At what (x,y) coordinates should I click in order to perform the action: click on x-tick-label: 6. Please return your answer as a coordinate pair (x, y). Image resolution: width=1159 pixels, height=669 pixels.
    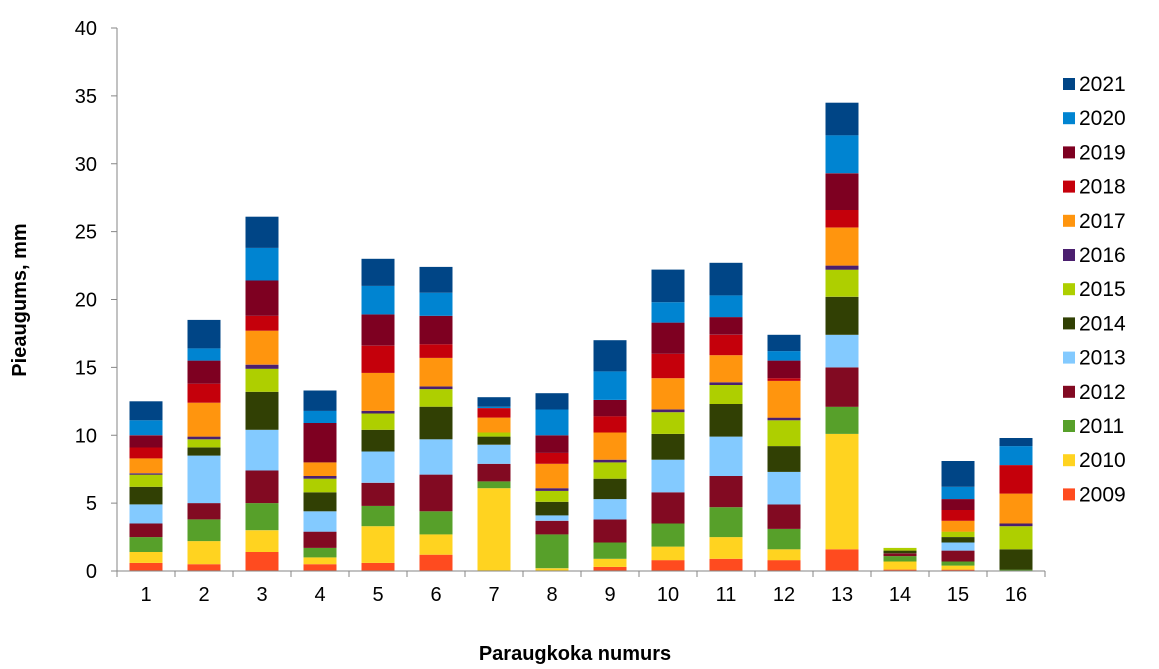
    Looking at the image, I should click on (435, 595).